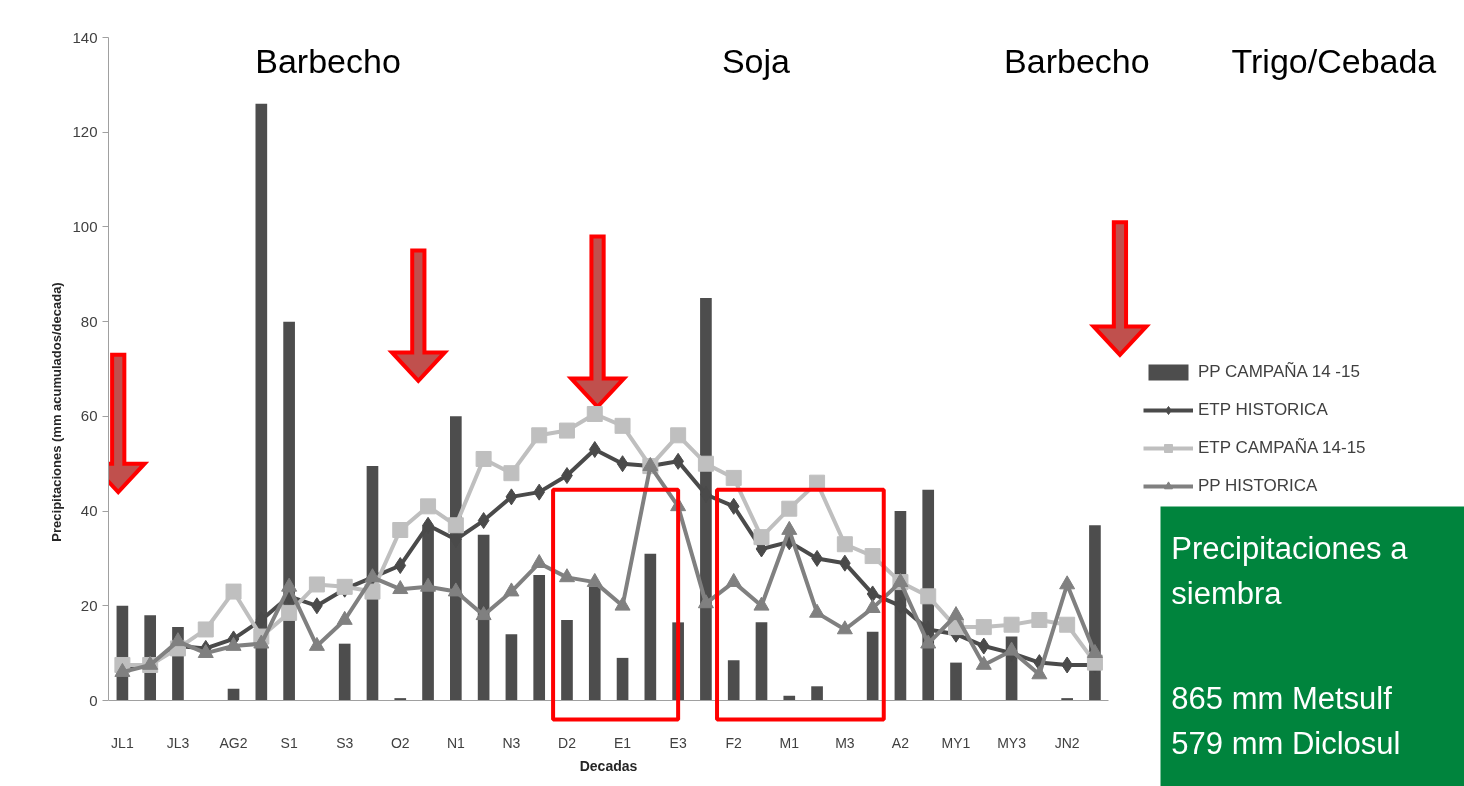  Describe the element at coordinates (178, 742) in the screenshot. I see `x-tick-label: JL3` at that location.